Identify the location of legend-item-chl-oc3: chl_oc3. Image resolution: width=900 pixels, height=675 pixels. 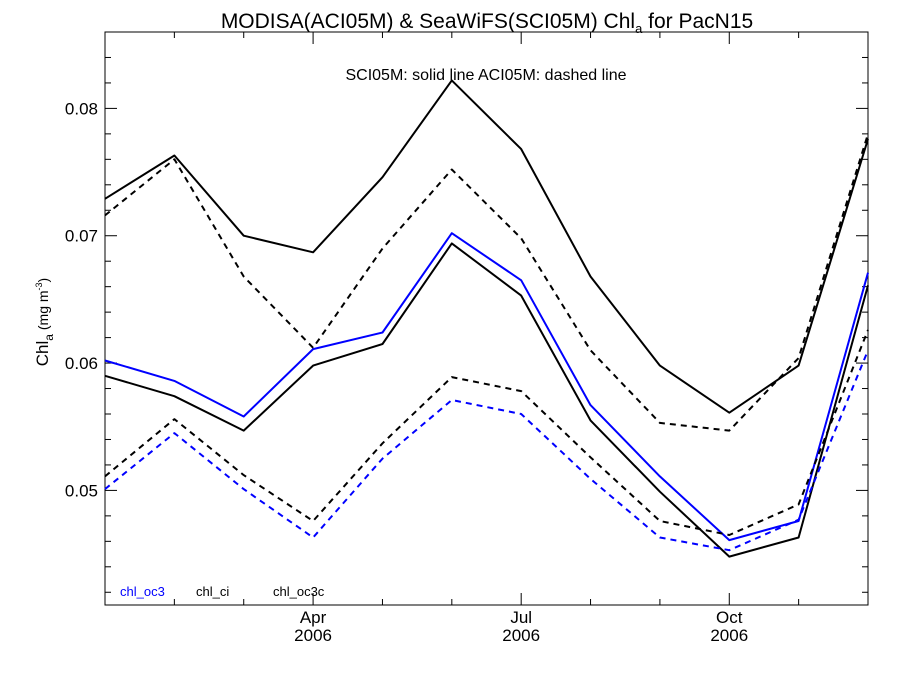
(142, 591).